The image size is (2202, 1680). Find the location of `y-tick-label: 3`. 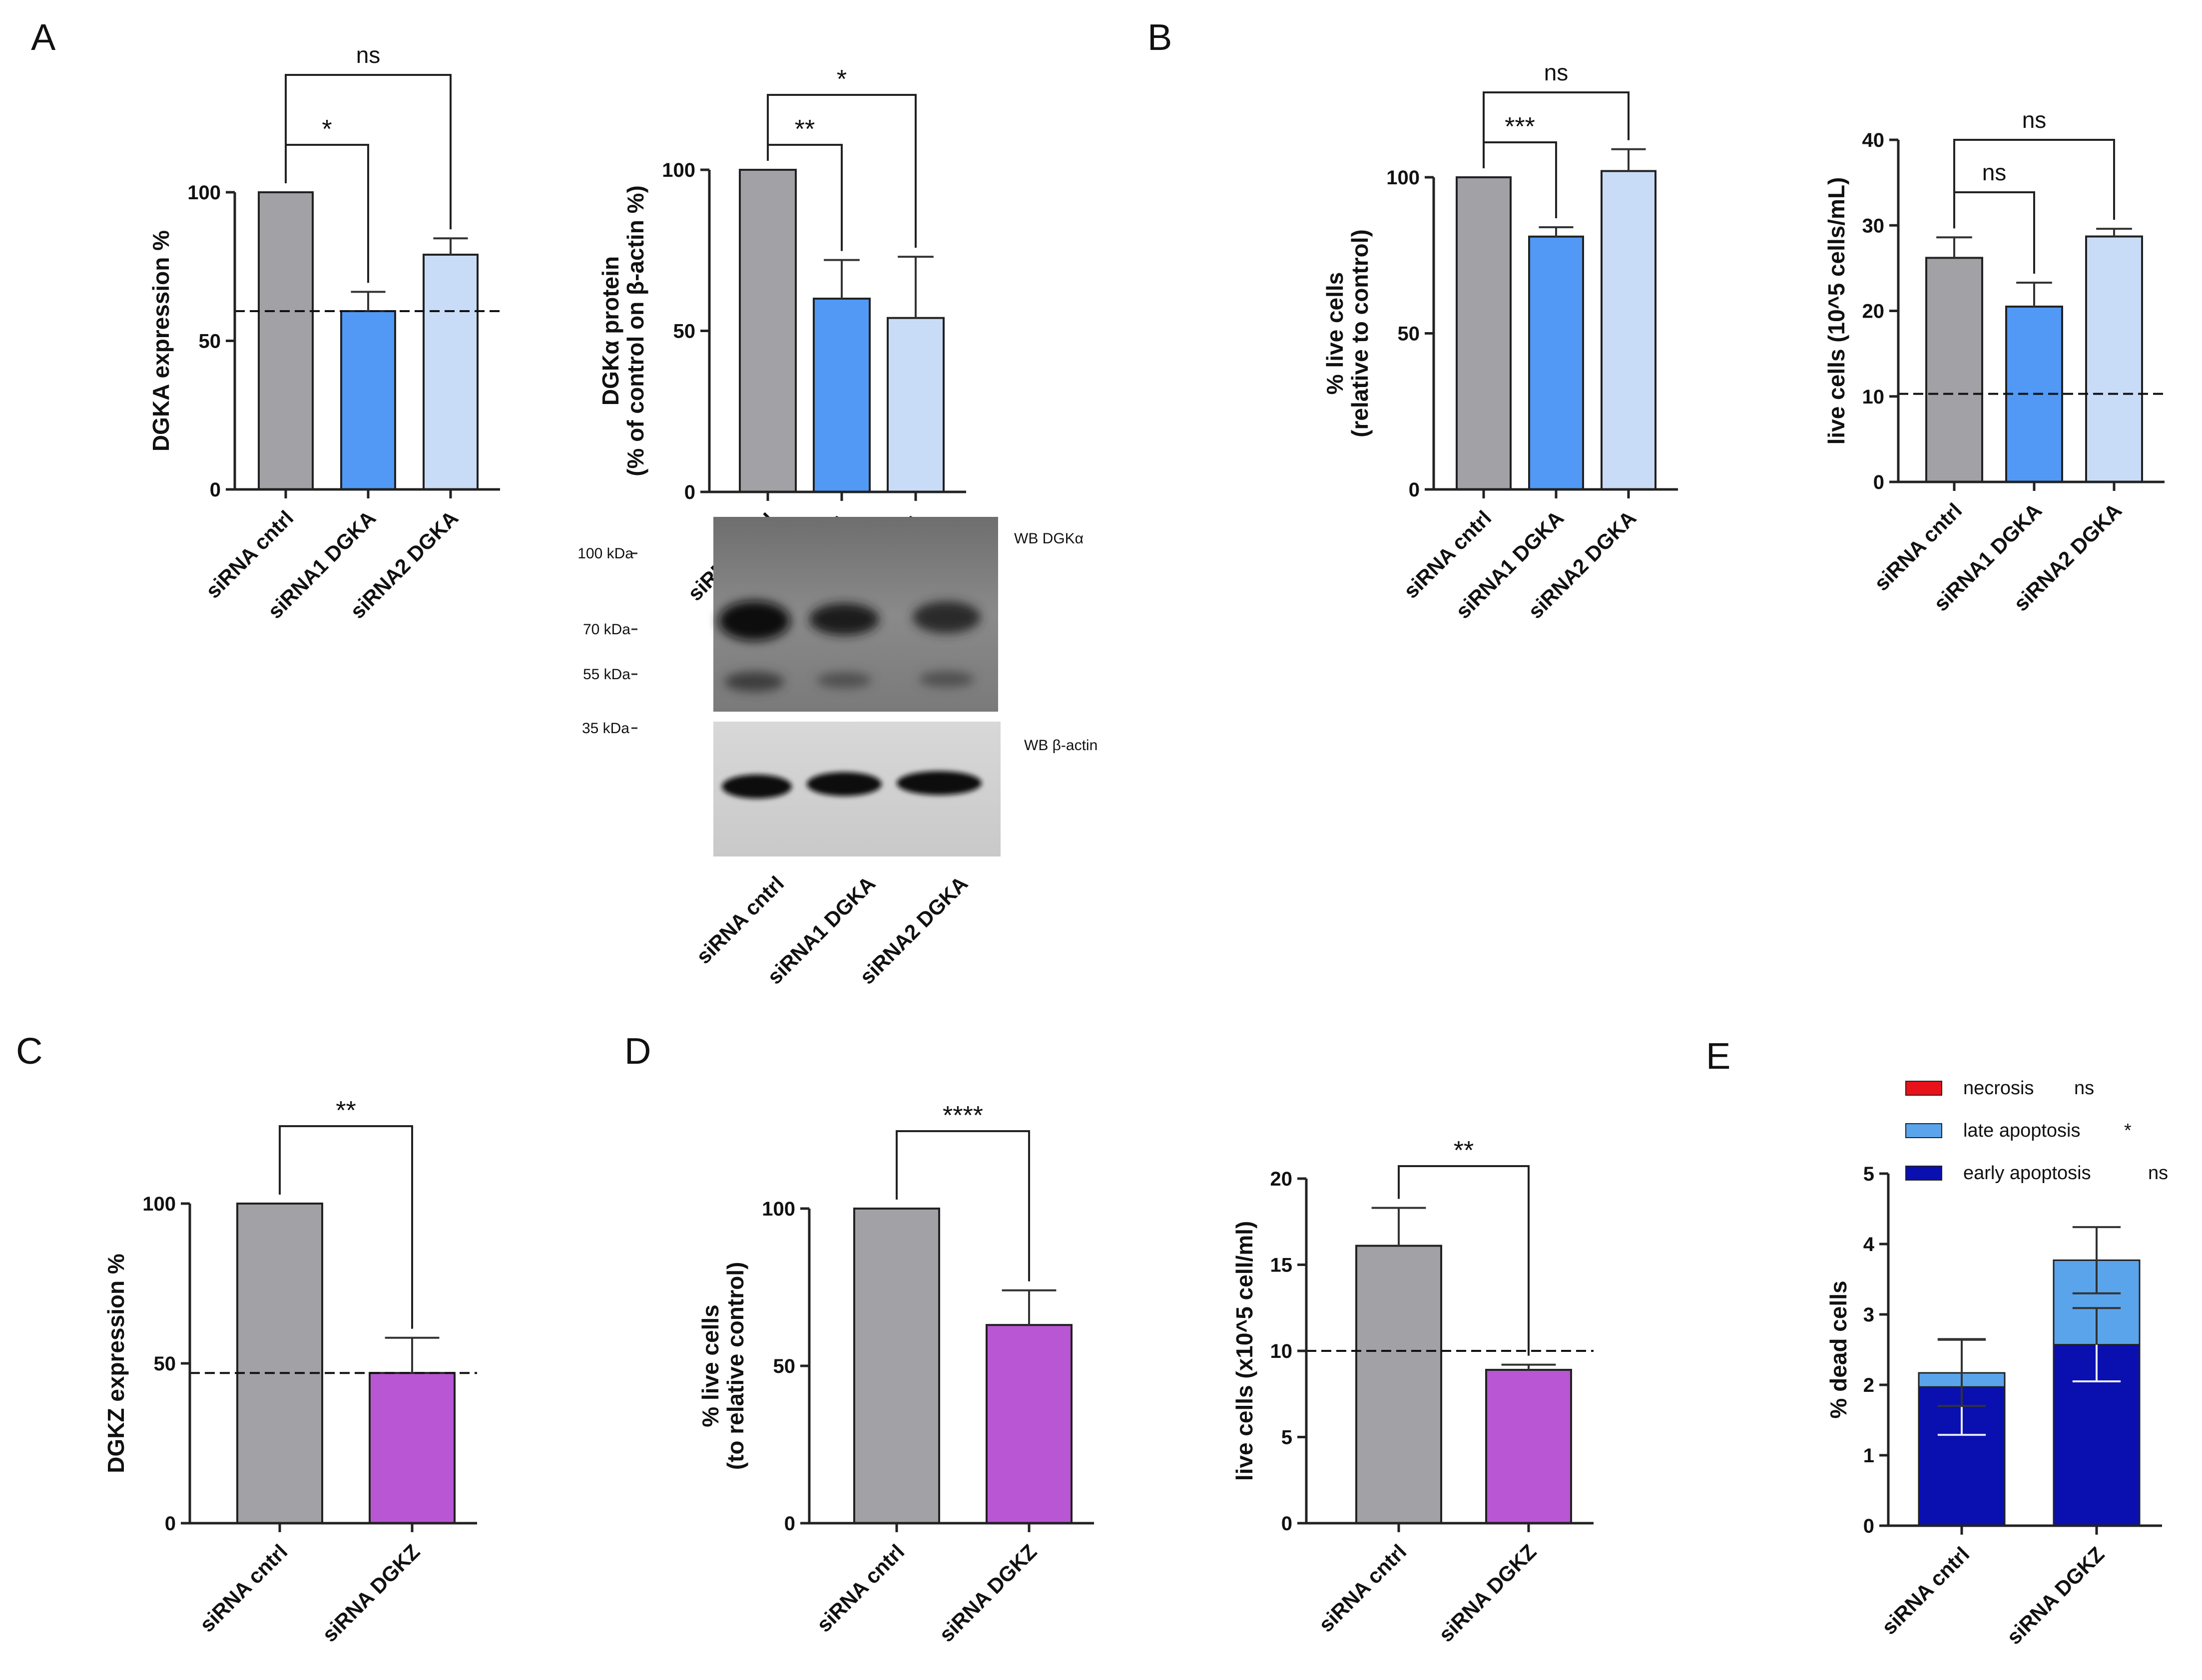

y-tick-label: 3 is located at coordinates (1868, 1315).